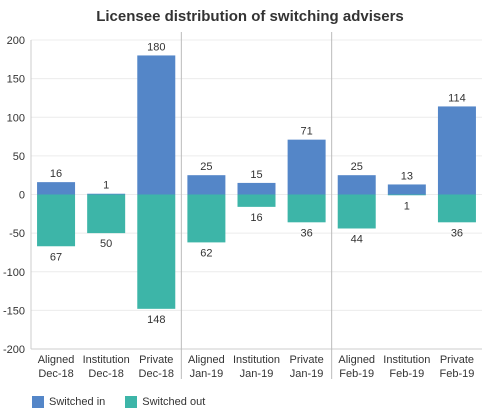  I want to click on y-tick-label: -50, so click(17, 234).